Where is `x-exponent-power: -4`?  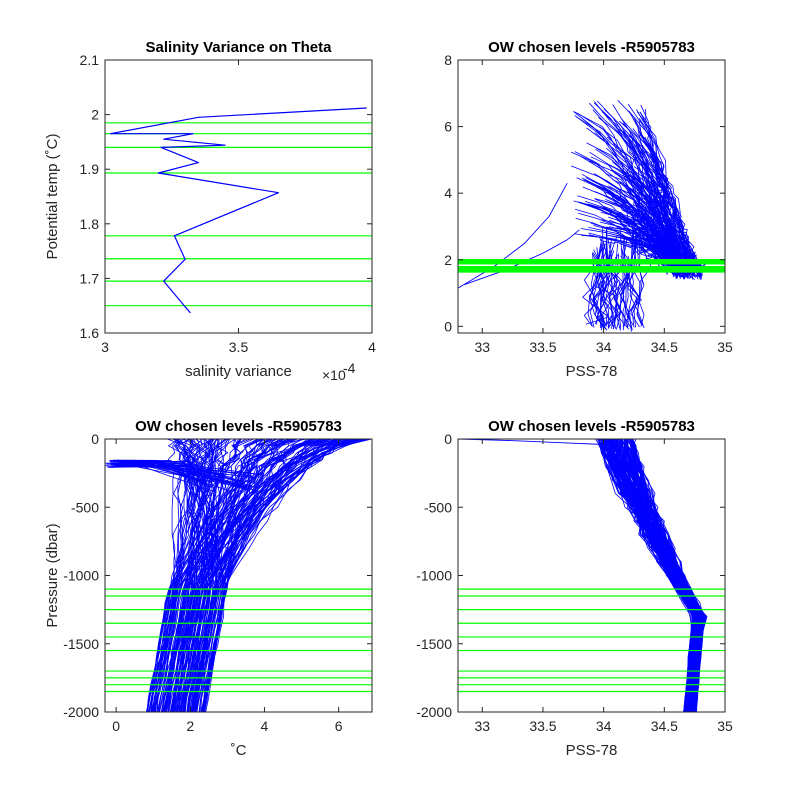 x-exponent-power: -4 is located at coordinates (349, 368).